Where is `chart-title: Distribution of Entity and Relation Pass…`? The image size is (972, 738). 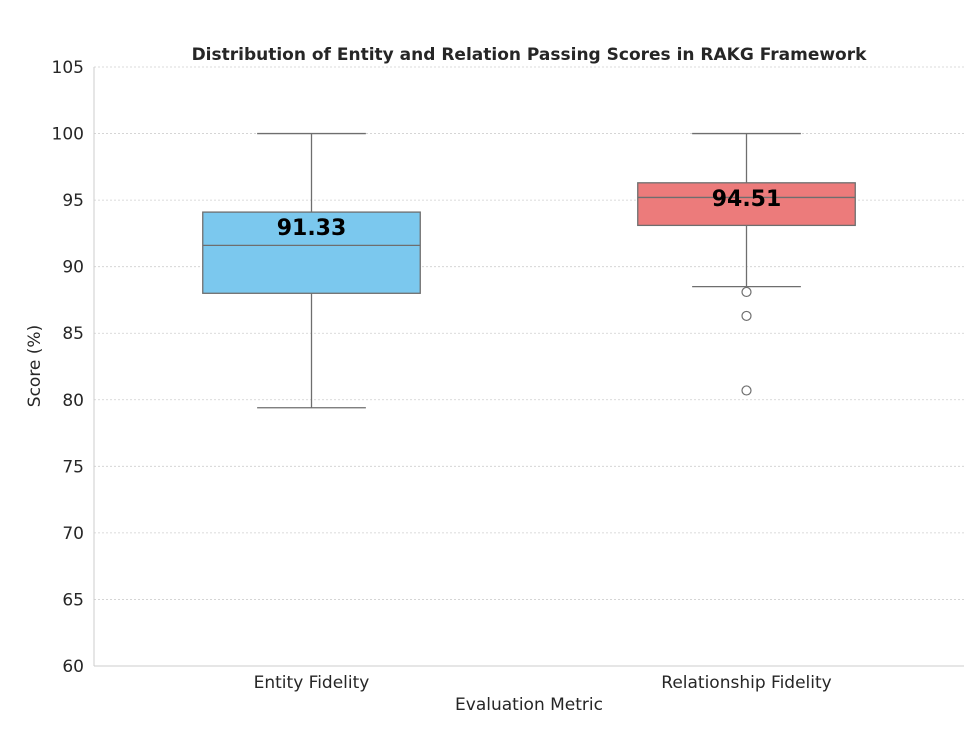
chart-title: Distribution of Entity and Relation Pass… is located at coordinates (530, 55).